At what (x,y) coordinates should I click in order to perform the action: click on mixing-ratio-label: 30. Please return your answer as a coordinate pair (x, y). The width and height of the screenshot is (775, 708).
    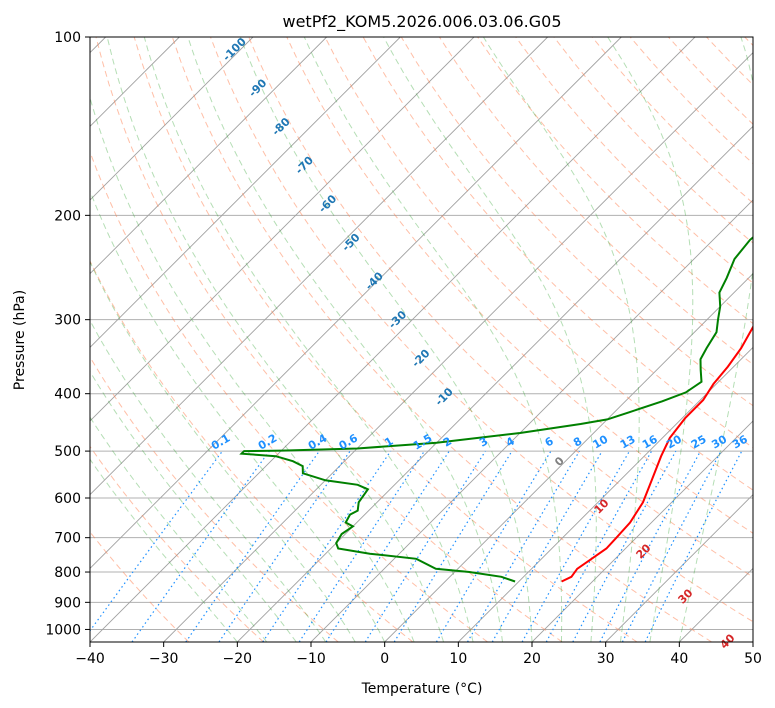
    Looking at the image, I should click on (719, 441).